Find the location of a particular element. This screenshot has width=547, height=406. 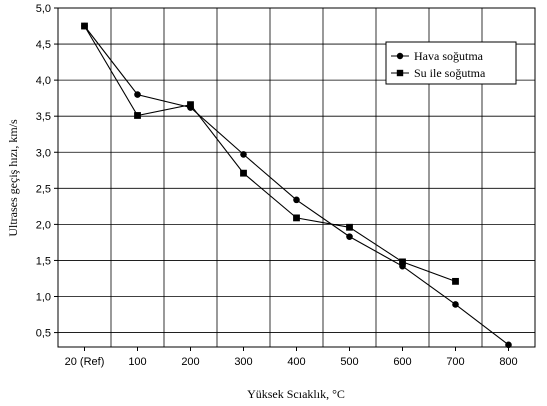

y-tick-label: 2,0 is located at coordinates (43, 225).